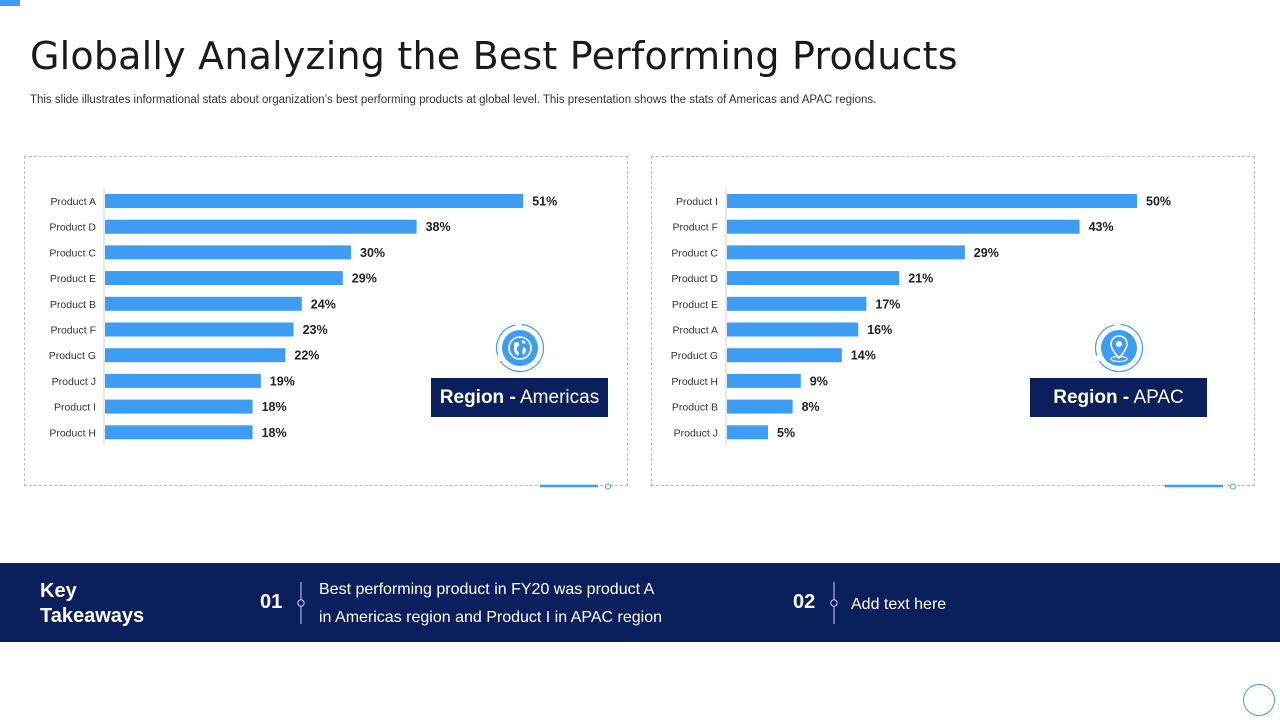 The width and height of the screenshot is (1280, 720). What do you see at coordinates (438, 227) in the screenshot?
I see `value-label: 38%` at bounding box center [438, 227].